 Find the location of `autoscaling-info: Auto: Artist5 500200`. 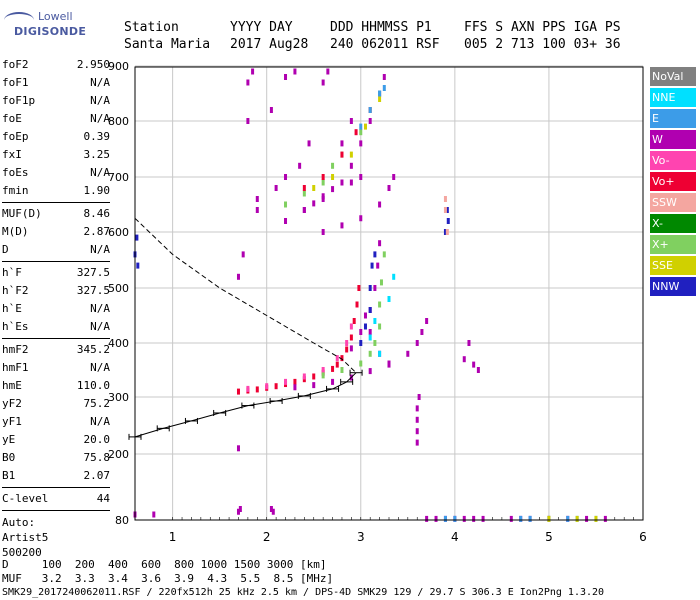

autoscaling-info: Auto: Artist5 500200 is located at coordinates (56, 537).